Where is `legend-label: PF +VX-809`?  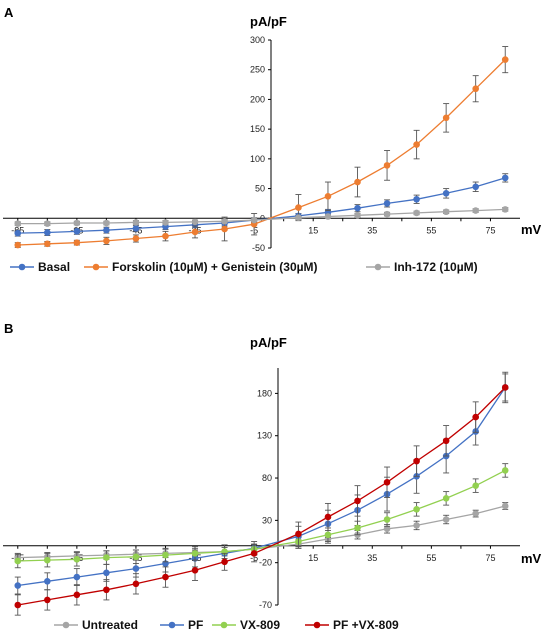 legend-label: PF +VX-809 is located at coordinates (366, 625).